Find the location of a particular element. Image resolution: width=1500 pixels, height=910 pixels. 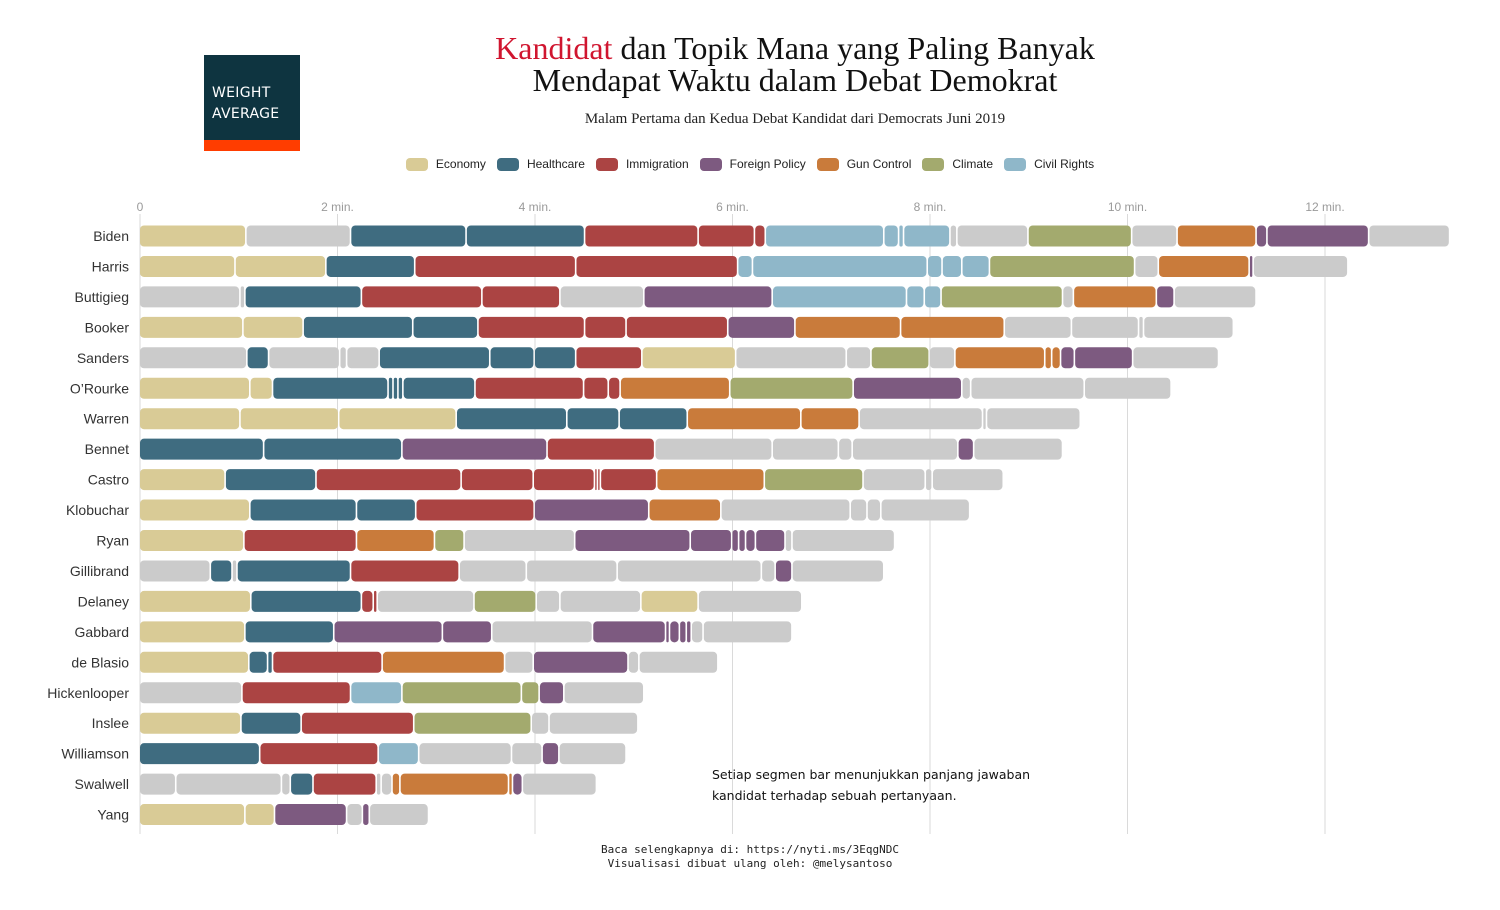

x-tick-label: 12 min. is located at coordinates (1324, 207).